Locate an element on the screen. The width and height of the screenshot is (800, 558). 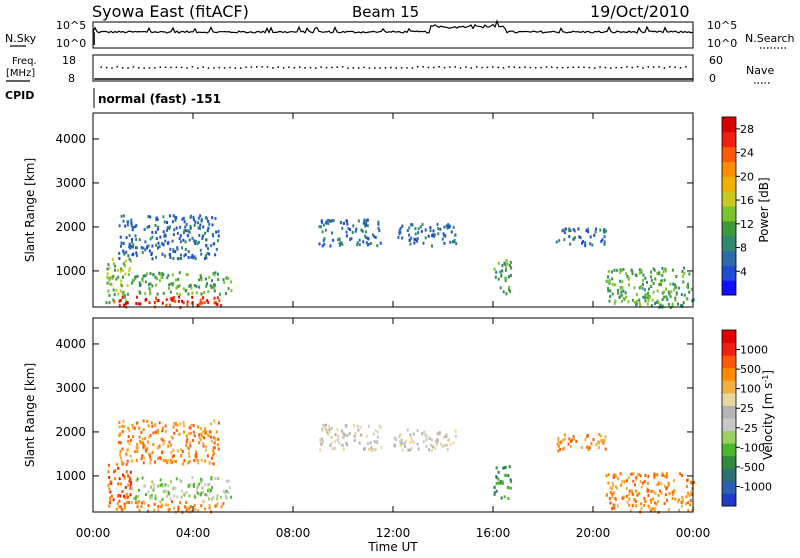
colorbar-frame is located at coordinates (729, 206).